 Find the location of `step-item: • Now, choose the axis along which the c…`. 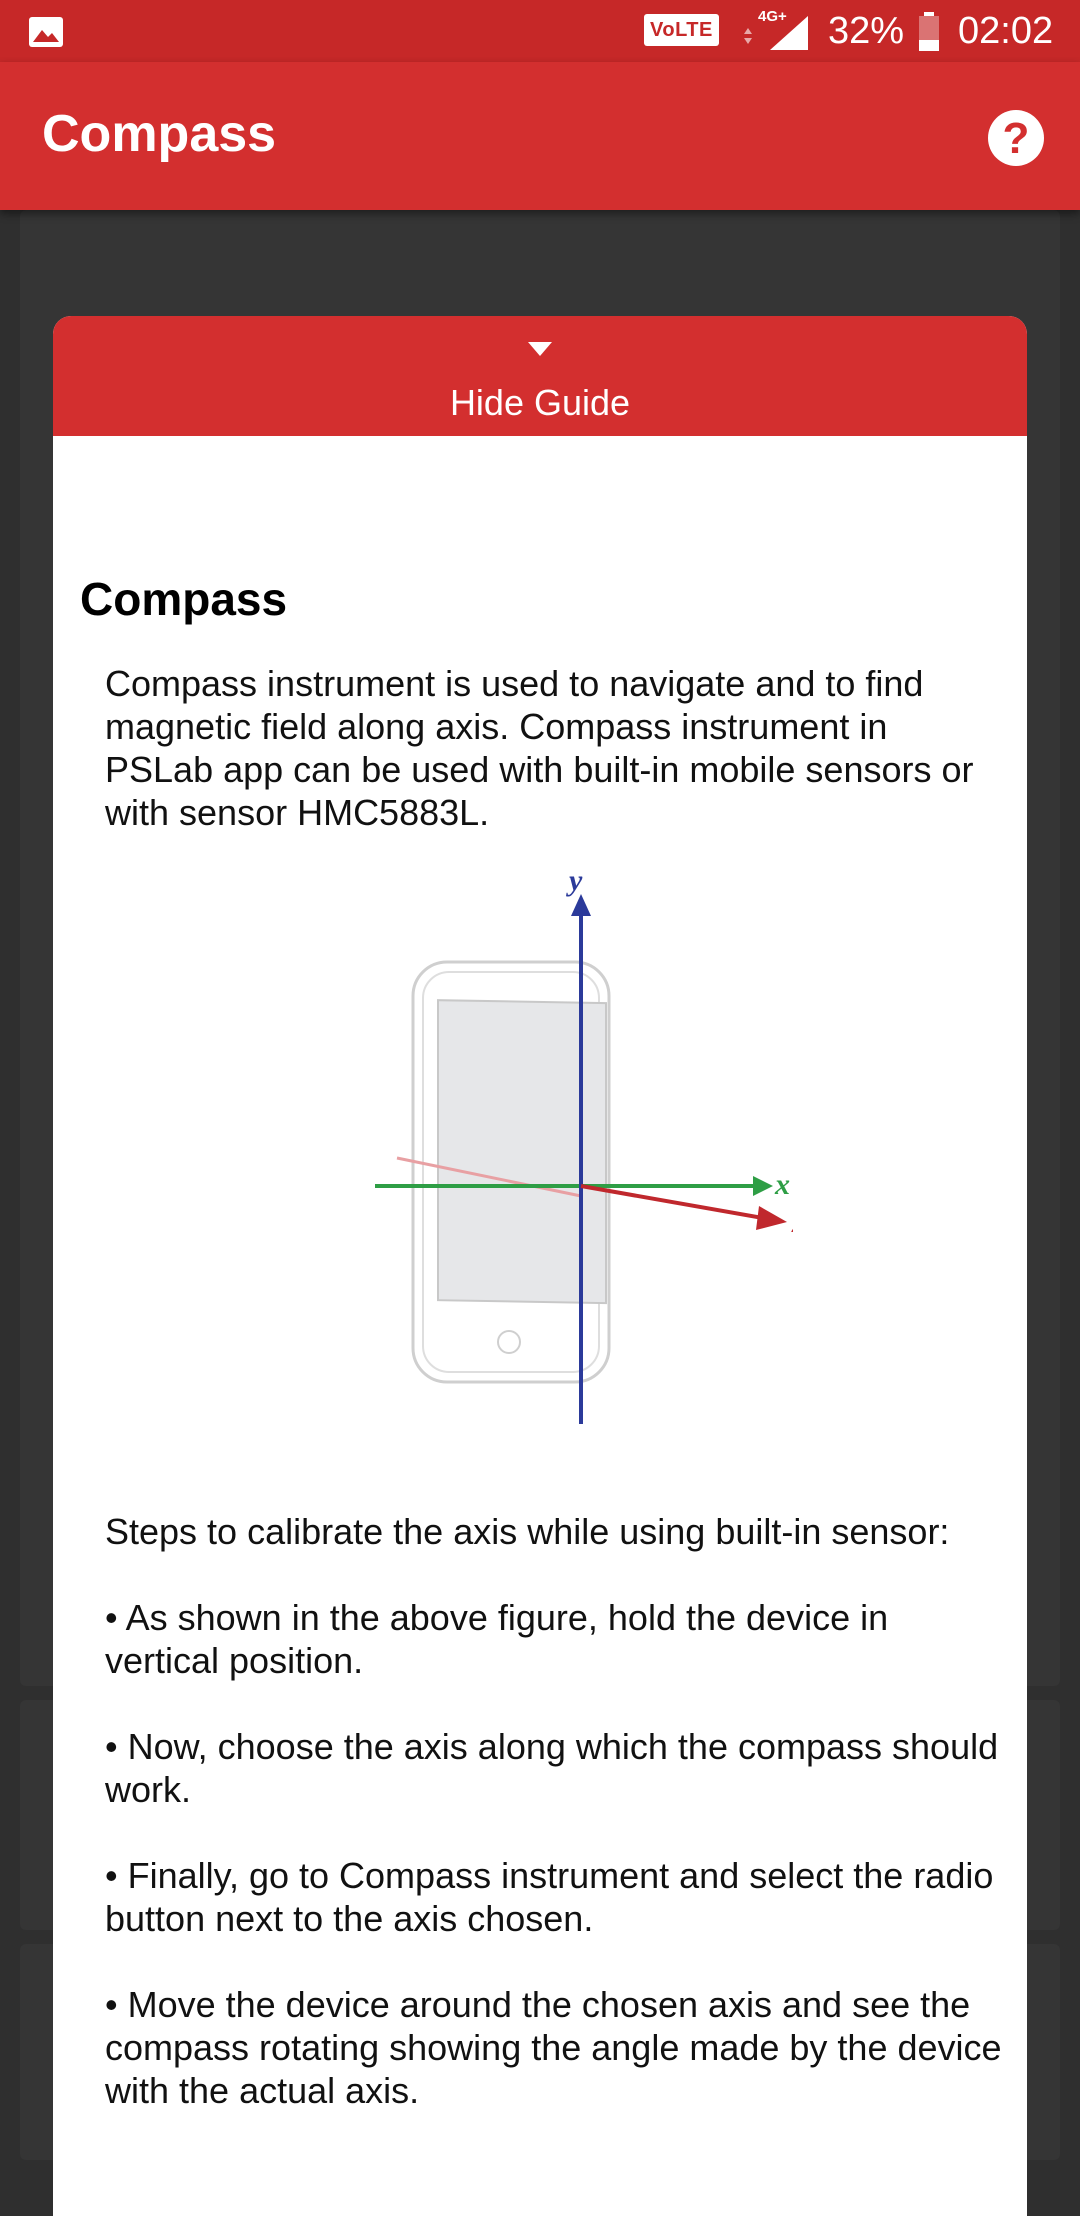

step-item: • Now, choose the axis along which the c… is located at coordinates (552, 1768).